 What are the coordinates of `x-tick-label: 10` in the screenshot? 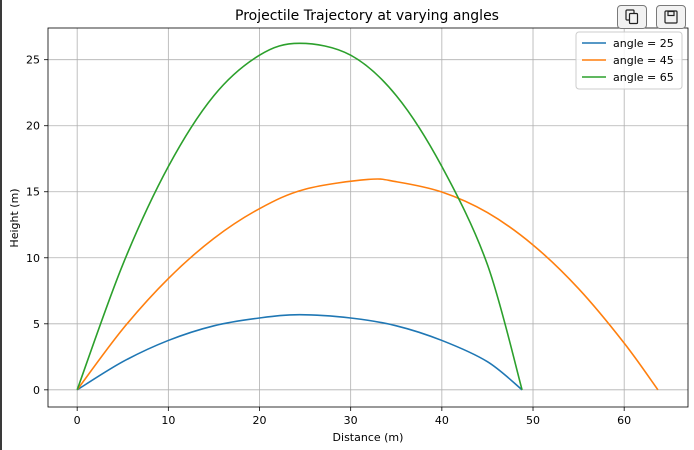 It's located at (168, 420).